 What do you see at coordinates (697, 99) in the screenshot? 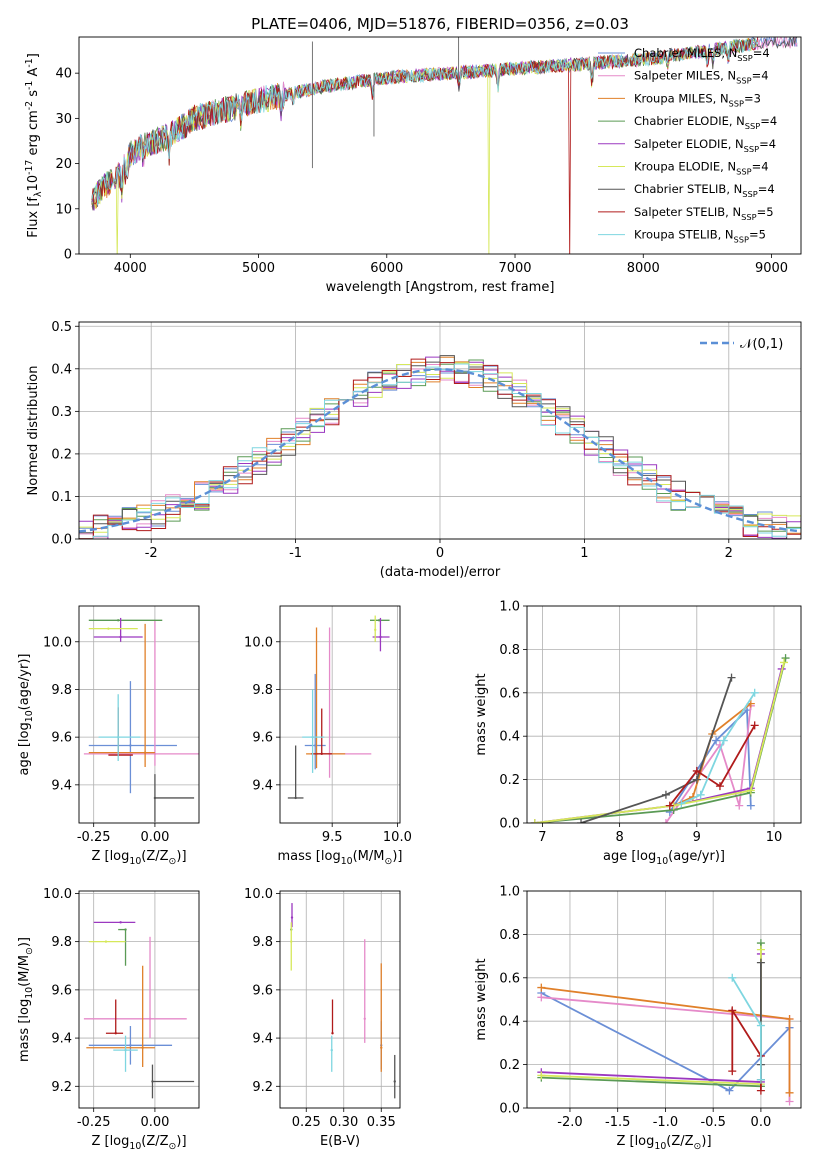
I see `legend-entry: Kroupa MILES, NSSP=3` at bounding box center [697, 99].